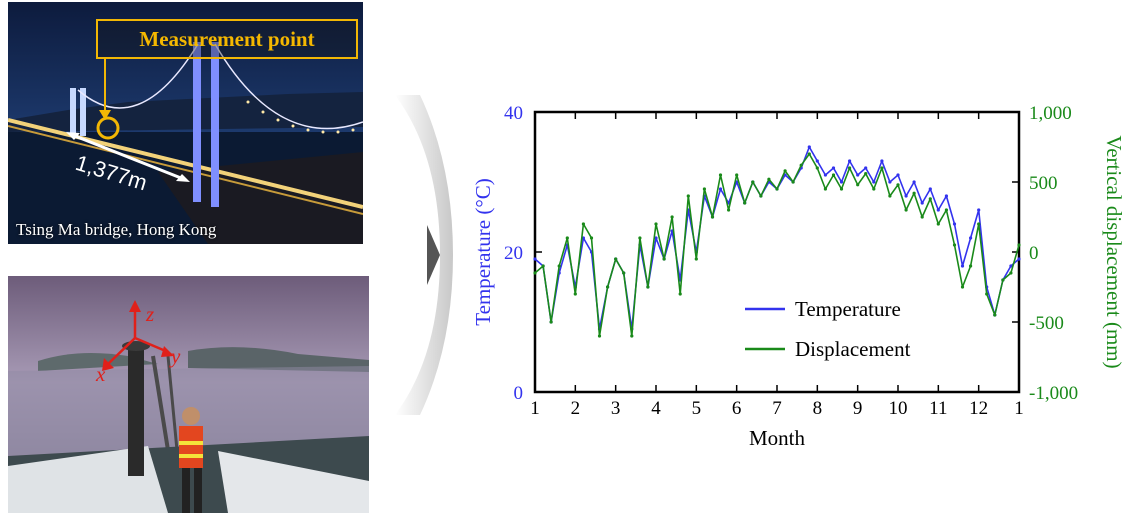  I want to click on x-tick-labels: 1 2 3 4 5 6 7 8 9 10 11 12 1, so click(777, 408).